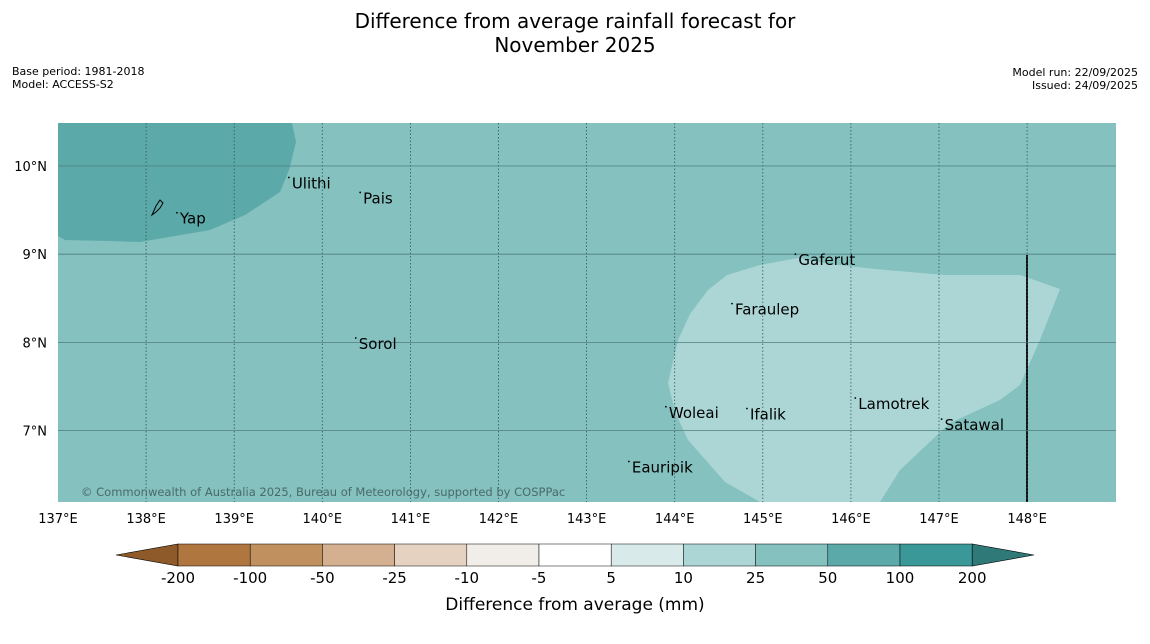  What do you see at coordinates (575, 45) in the screenshot?
I see `title-line-2: November 2025` at bounding box center [575, 45].